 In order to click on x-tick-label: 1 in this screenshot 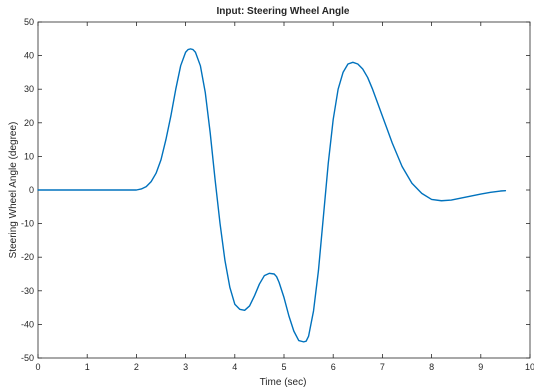, I will do `click(87, 367)`.